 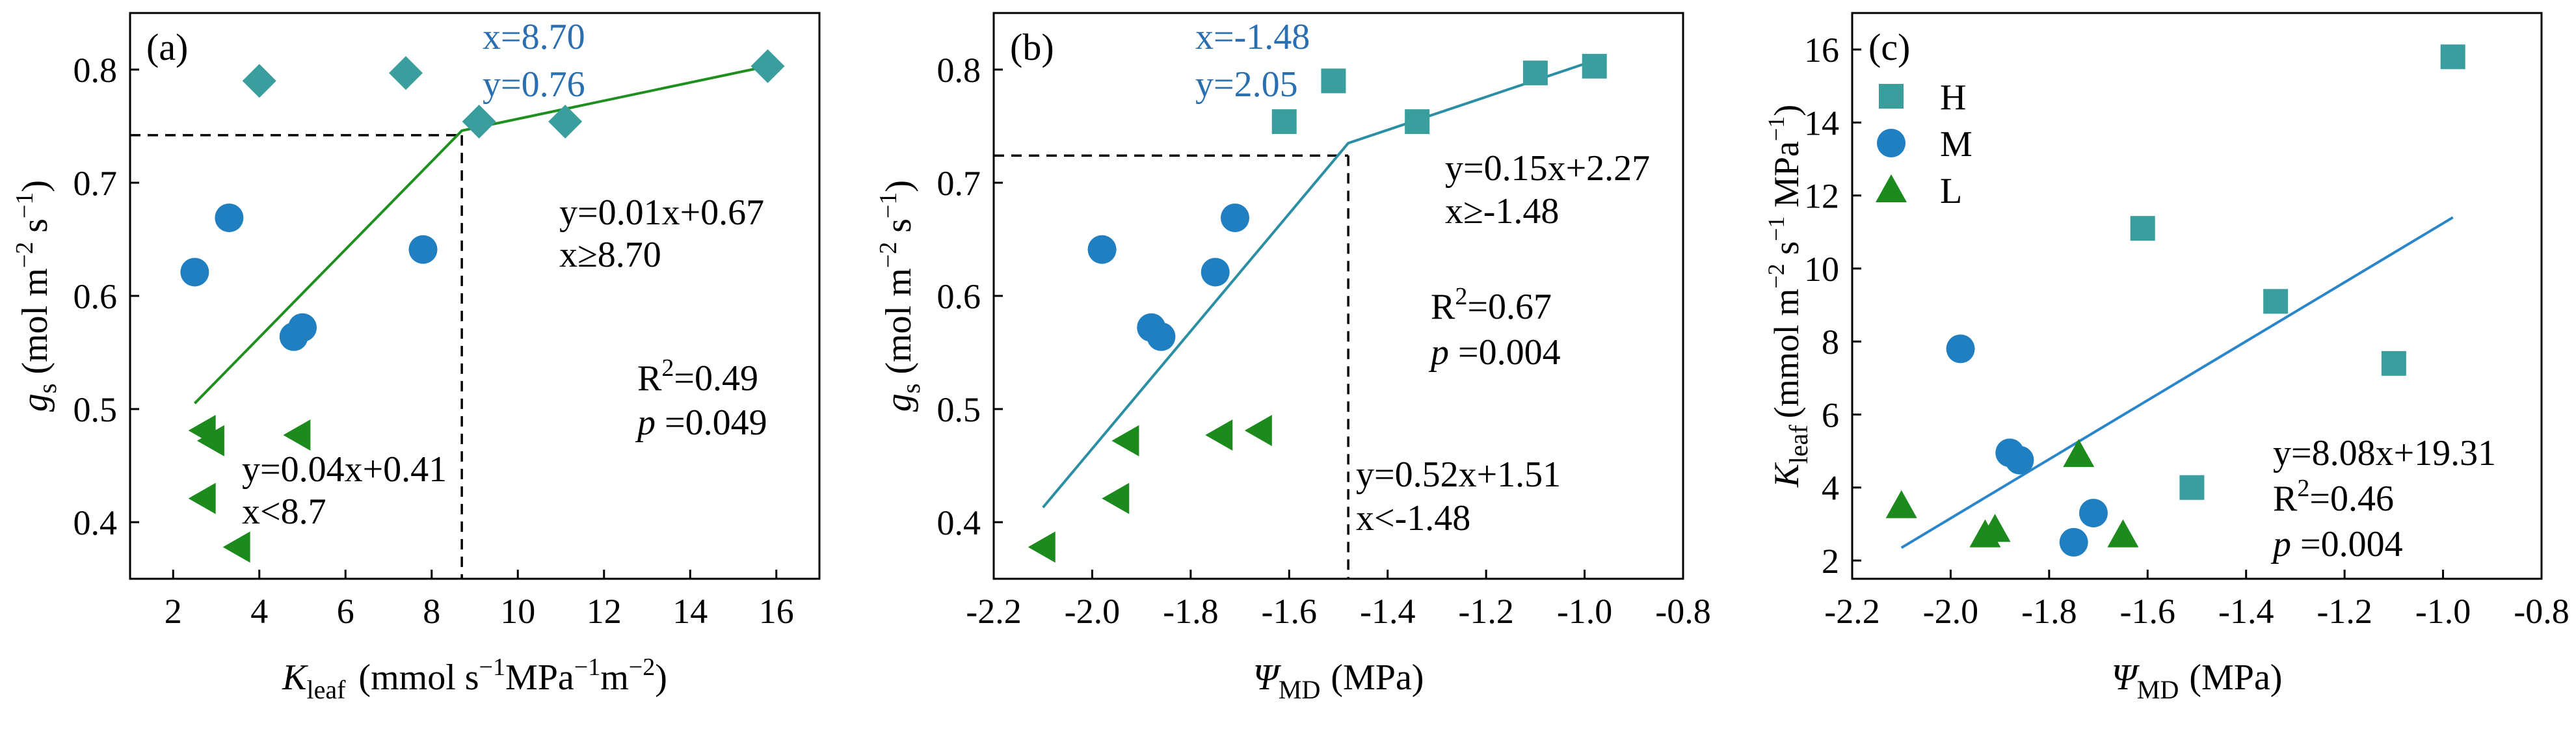 I want to click on r-squared: R2=0.49, so click(x=697, y=376).